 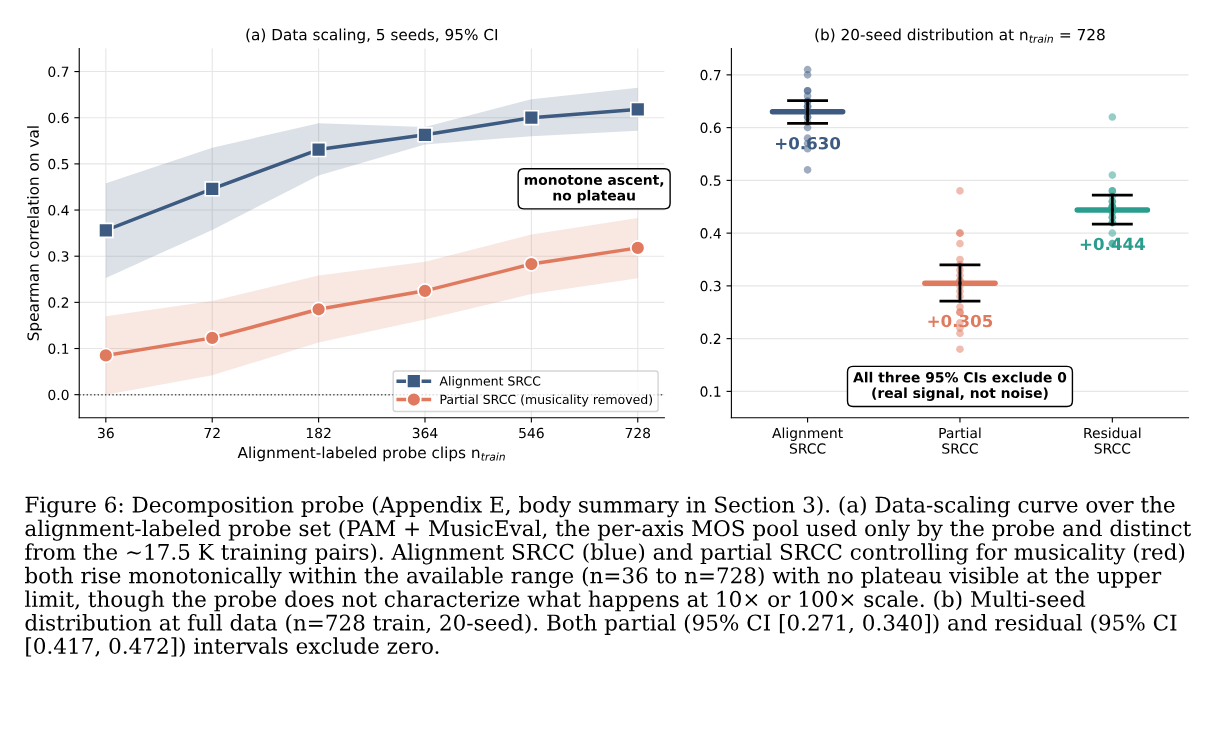 What do you see at coordinates (34, 233) in the screenshot?
I see `y-axis-title: Spearman correlation on val` at bounding box center [34, 233].